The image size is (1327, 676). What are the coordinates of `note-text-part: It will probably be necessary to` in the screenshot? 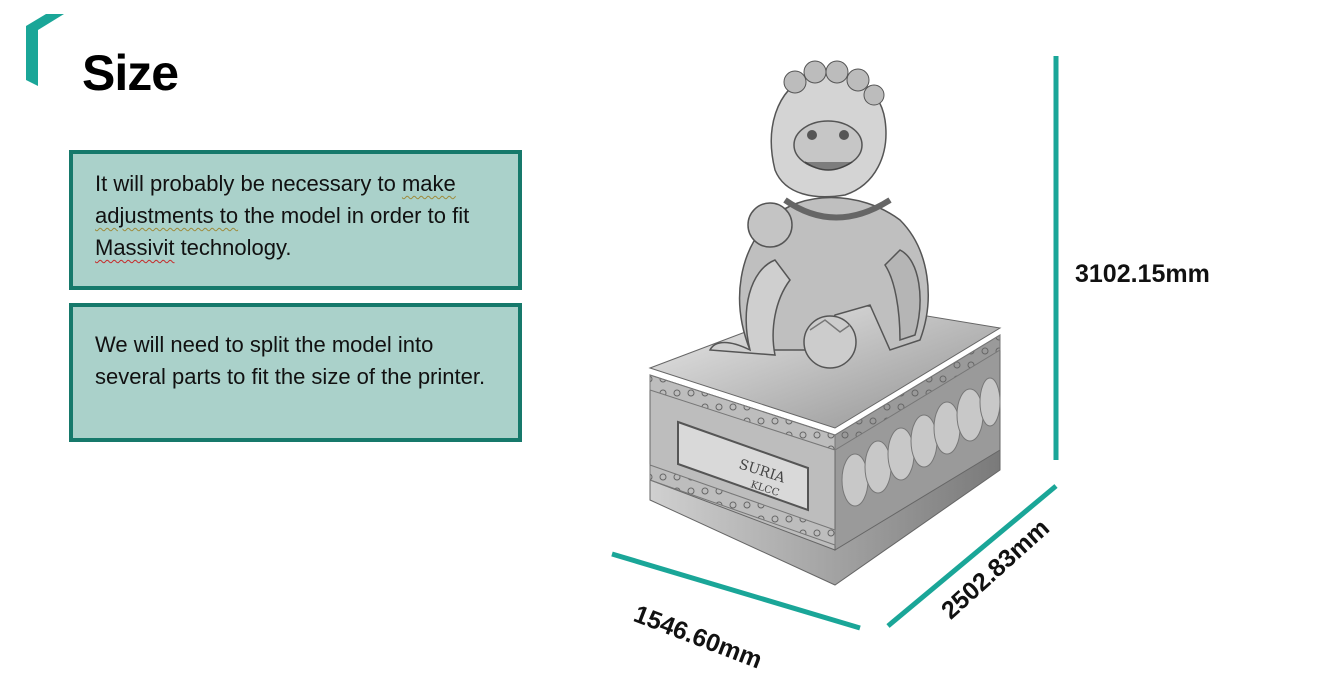 It's located at (248, 183).